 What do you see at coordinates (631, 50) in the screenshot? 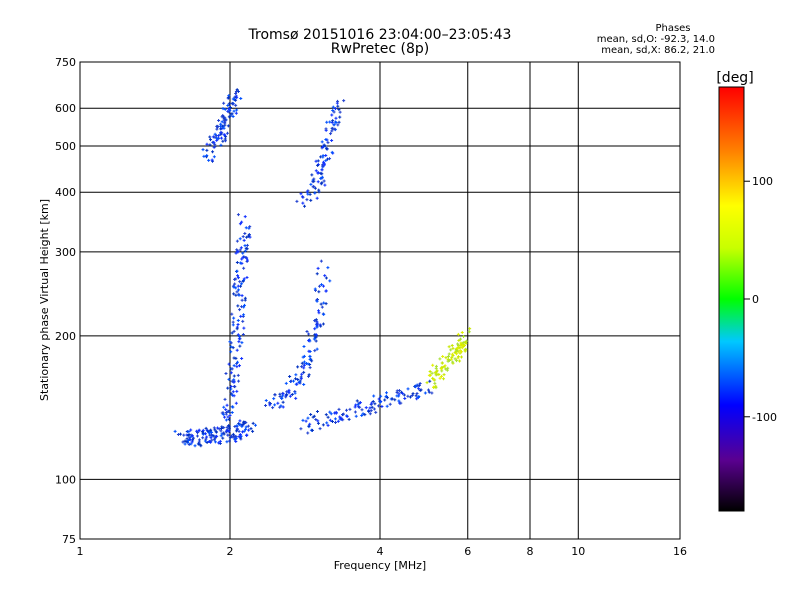
I see `legend-stat-x-label: mean, sd,X:` at bounding box center [631, 50].